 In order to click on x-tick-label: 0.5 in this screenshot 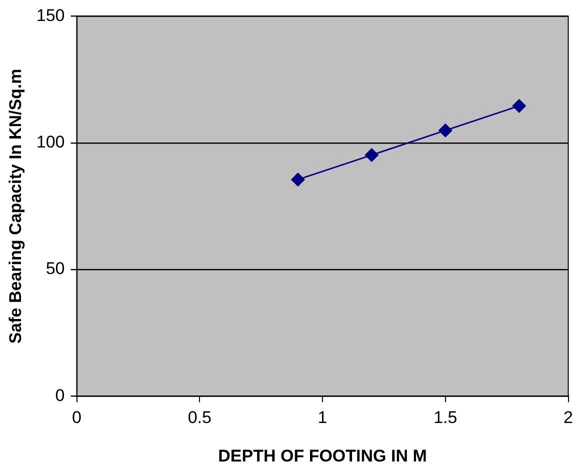, I will do `click(200, 418)`.